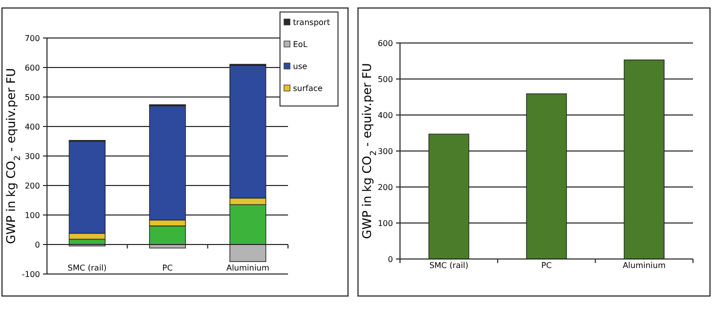 The width and height of the screenshot is (714, 318). I want to click on legend-label: EoL, so click(300, 44).